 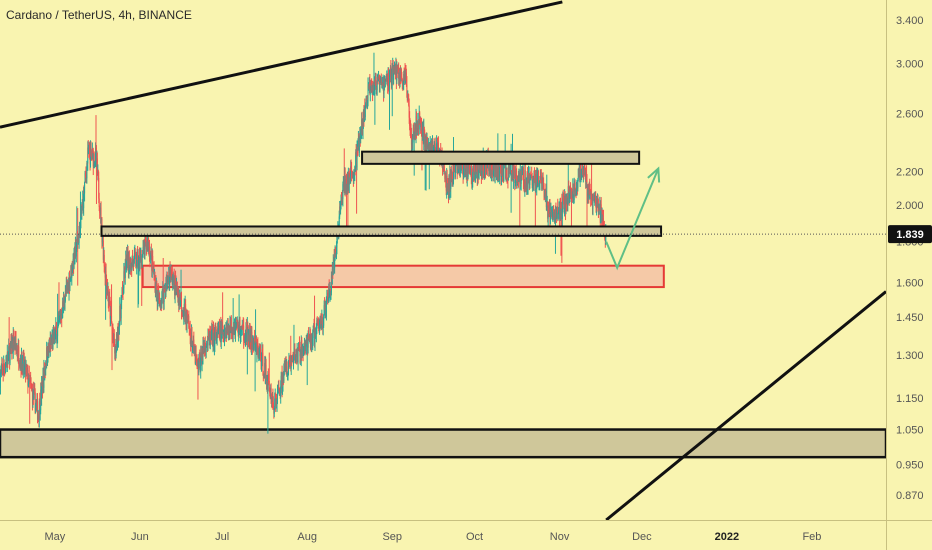 What do you see at coordinates (910, 431) in the screenshot?
I see `y-tick-label: 1.050` at bounding box center [910, 431].